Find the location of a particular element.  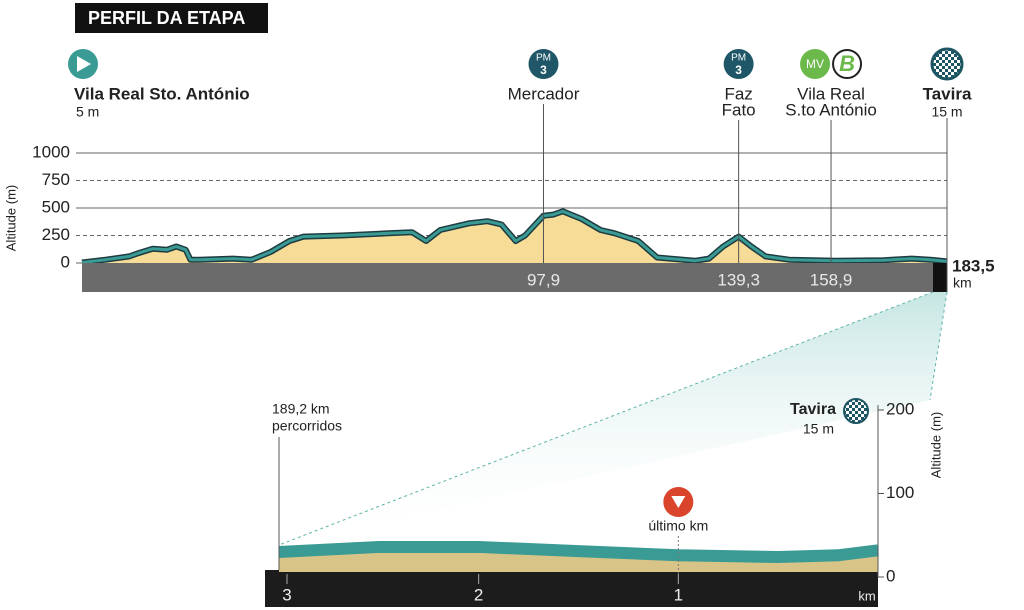

y-tick-label: 750 is located at coordinates (56, 179).